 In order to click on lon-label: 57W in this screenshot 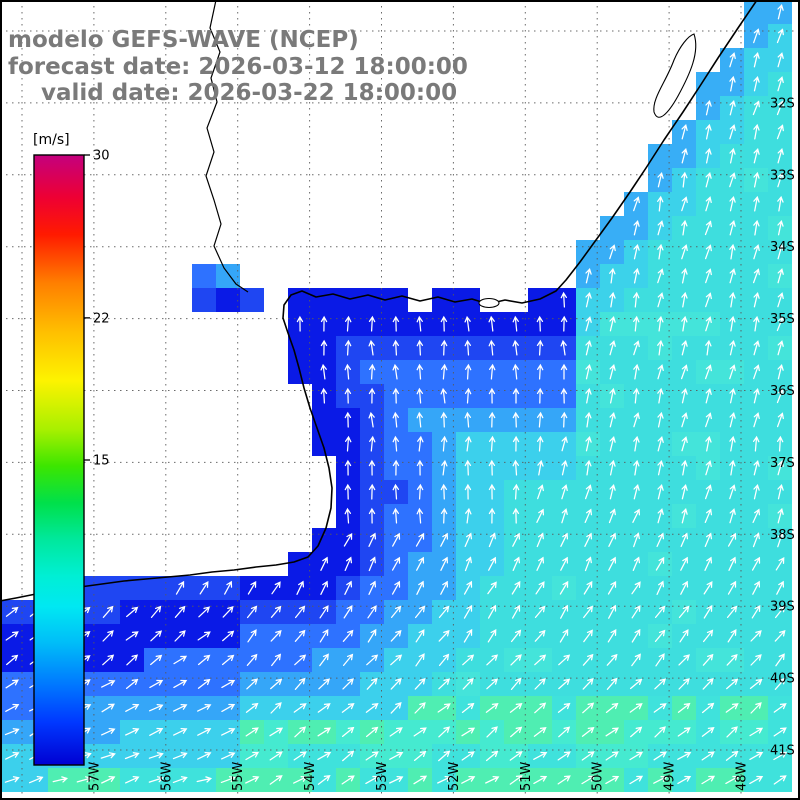, I will do `click(94, 776)`.